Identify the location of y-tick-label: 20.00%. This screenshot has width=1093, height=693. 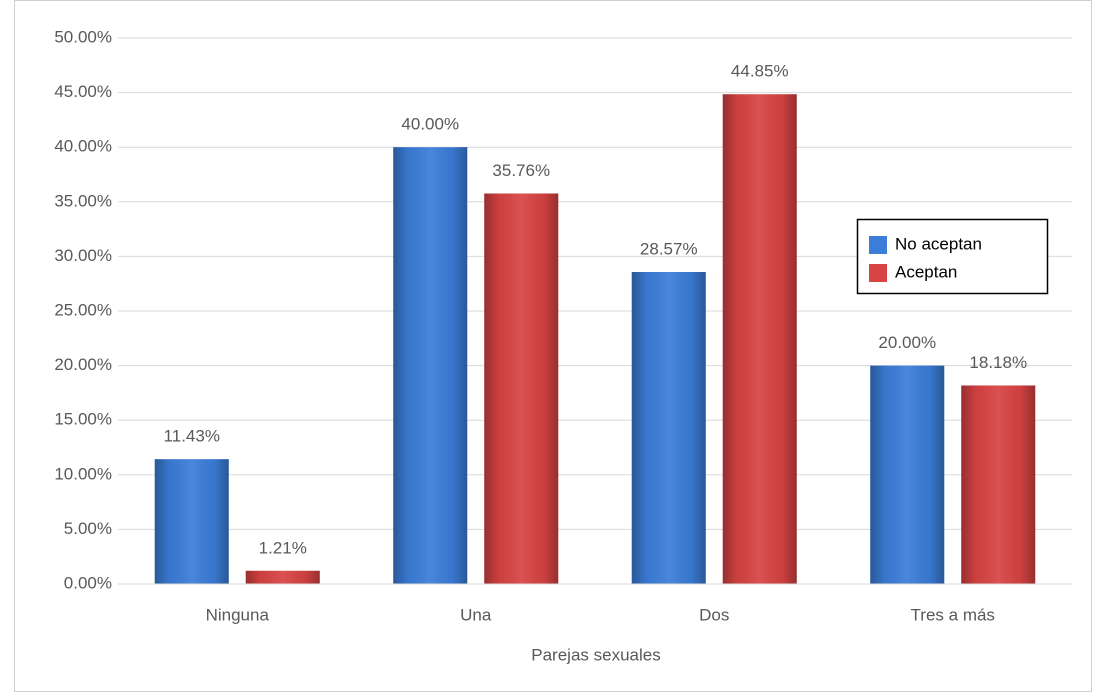
(83, 364).